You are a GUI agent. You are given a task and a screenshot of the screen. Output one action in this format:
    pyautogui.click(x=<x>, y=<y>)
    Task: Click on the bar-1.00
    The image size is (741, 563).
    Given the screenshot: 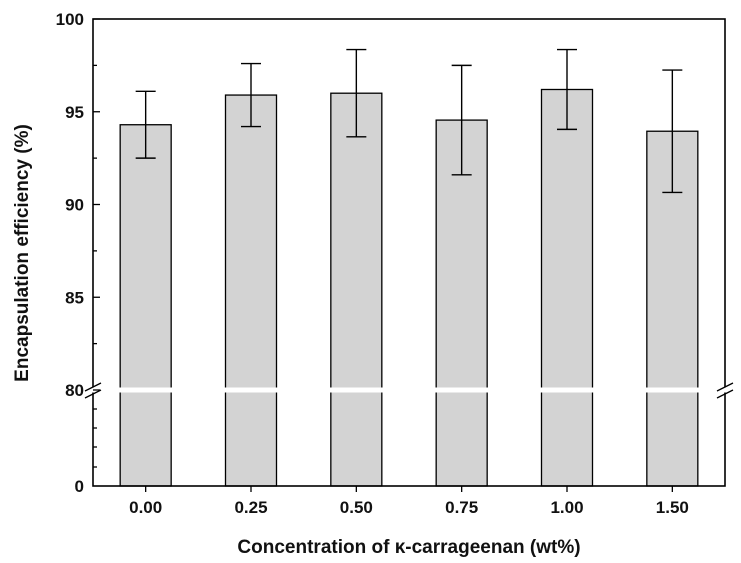 What is the action you would take?
    pyautogui.click(x=567, y=287)
    